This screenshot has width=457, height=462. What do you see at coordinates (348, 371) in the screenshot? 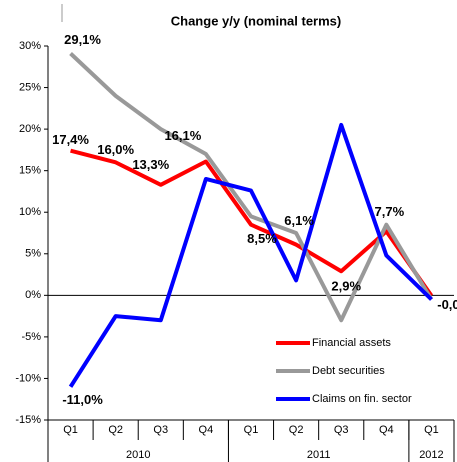
I see `legend-label: Debt securities` at bounding box center [348, 371].